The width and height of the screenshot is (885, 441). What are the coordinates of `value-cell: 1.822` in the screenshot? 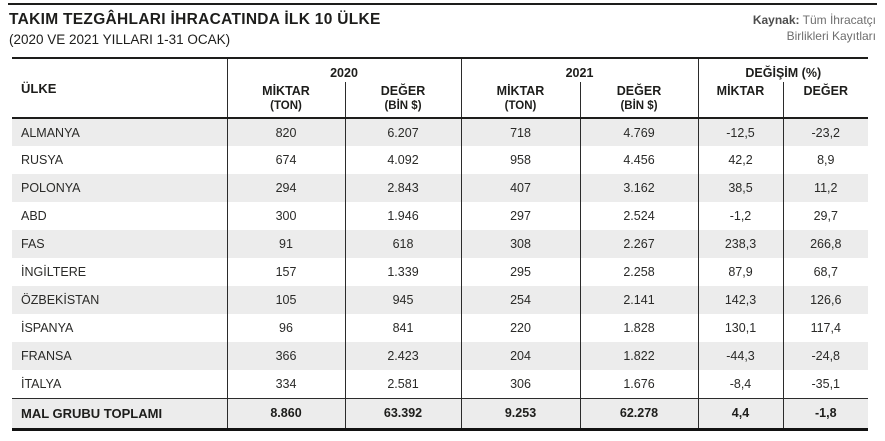 It's located at (639, 356).